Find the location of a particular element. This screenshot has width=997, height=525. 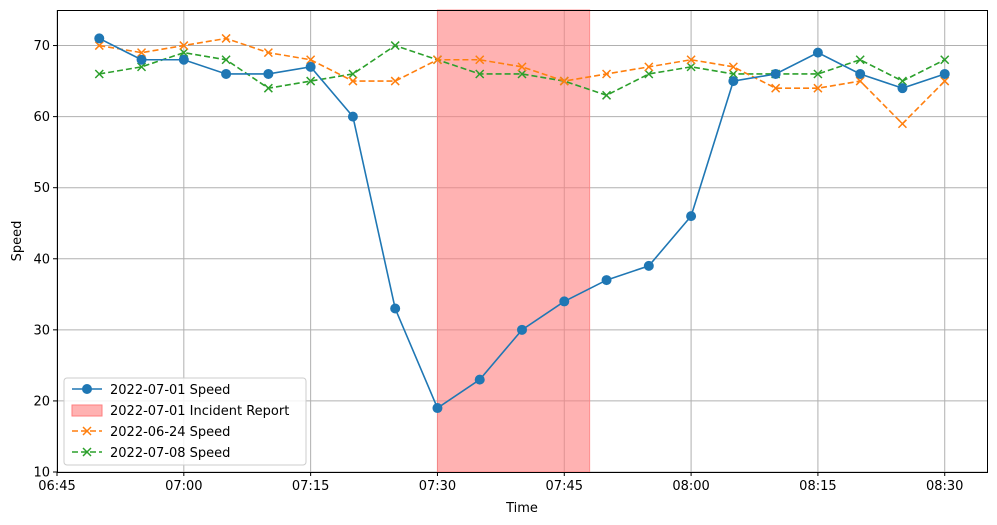

x-tick-label: 07:30 is located at coordinates (437, 486).